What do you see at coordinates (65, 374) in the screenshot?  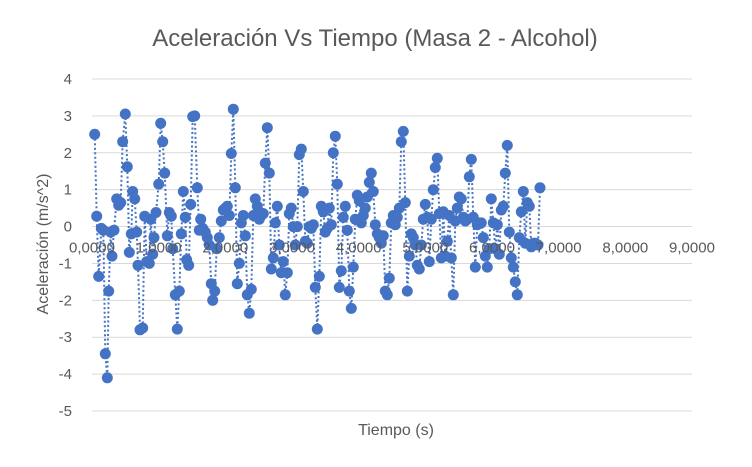 I see `y-tick-label: -4` at bounding box center [65, 374].